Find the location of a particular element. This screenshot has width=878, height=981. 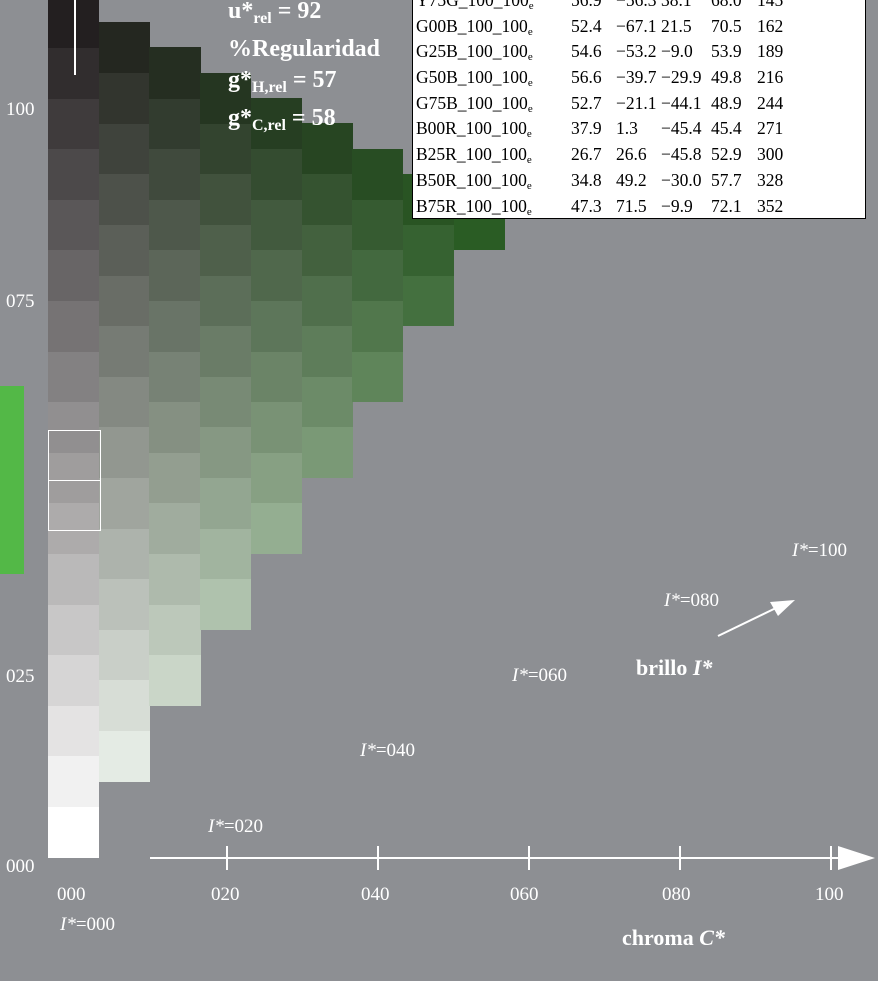

table-cell-L: 54.6 is located at coordinates (586, 51).